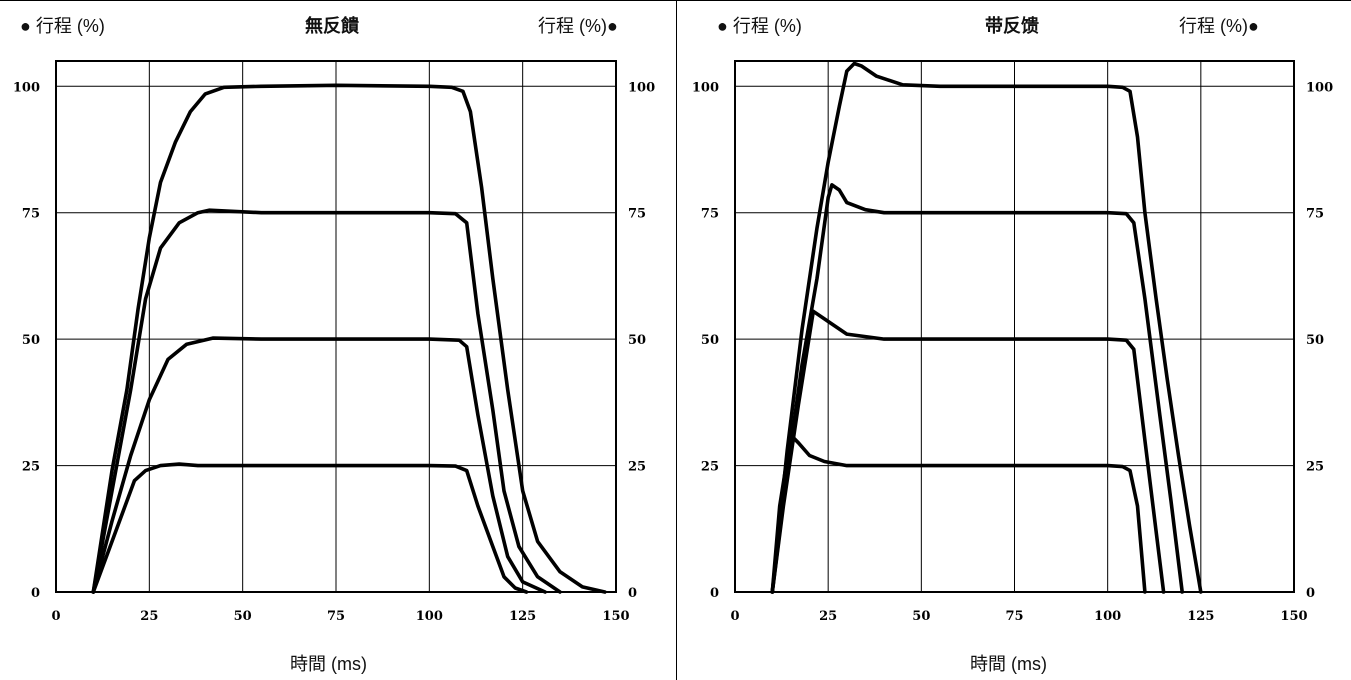 The image size is (1351, 680). I want to click on chart-title: 带反馈, so click(1012, 26).